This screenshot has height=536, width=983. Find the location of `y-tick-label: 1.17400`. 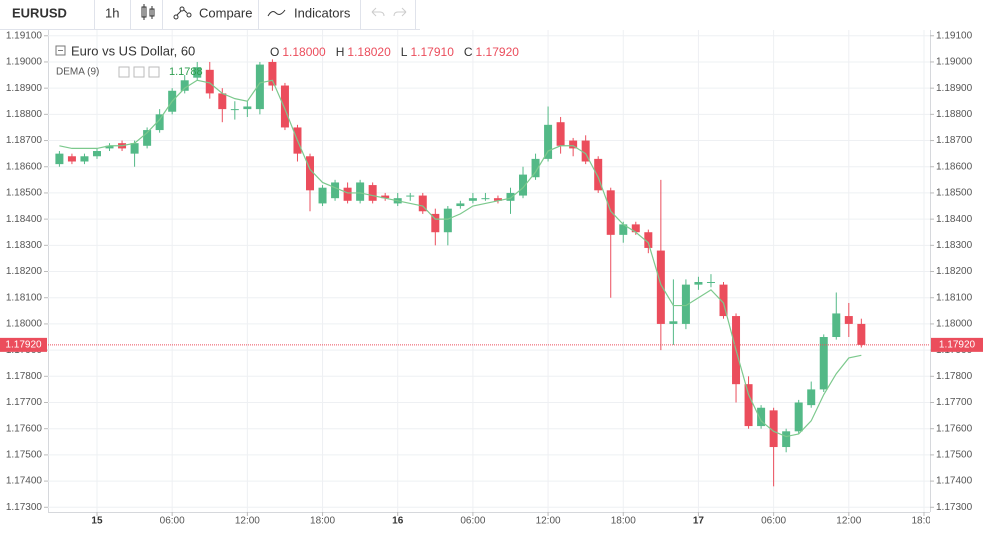

y-tick-label: 1.17400 is located at coordinates (24, 481).